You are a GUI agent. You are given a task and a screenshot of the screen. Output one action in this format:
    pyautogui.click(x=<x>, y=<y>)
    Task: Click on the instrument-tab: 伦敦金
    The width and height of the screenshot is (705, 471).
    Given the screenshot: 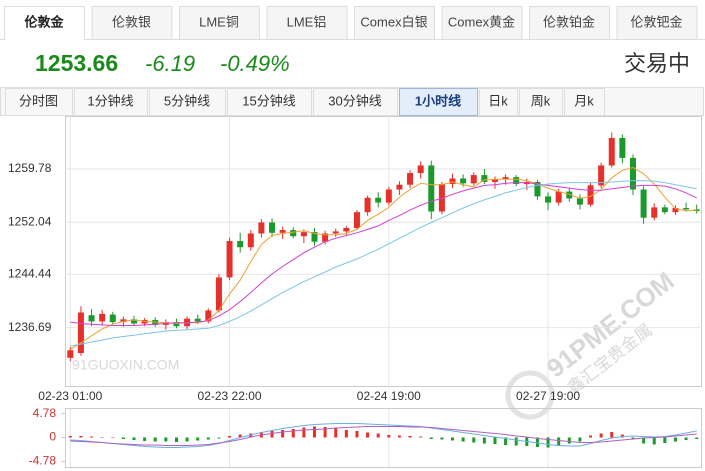 What is the action you would take?
    pyautogui.click(x=44, y=23)
    